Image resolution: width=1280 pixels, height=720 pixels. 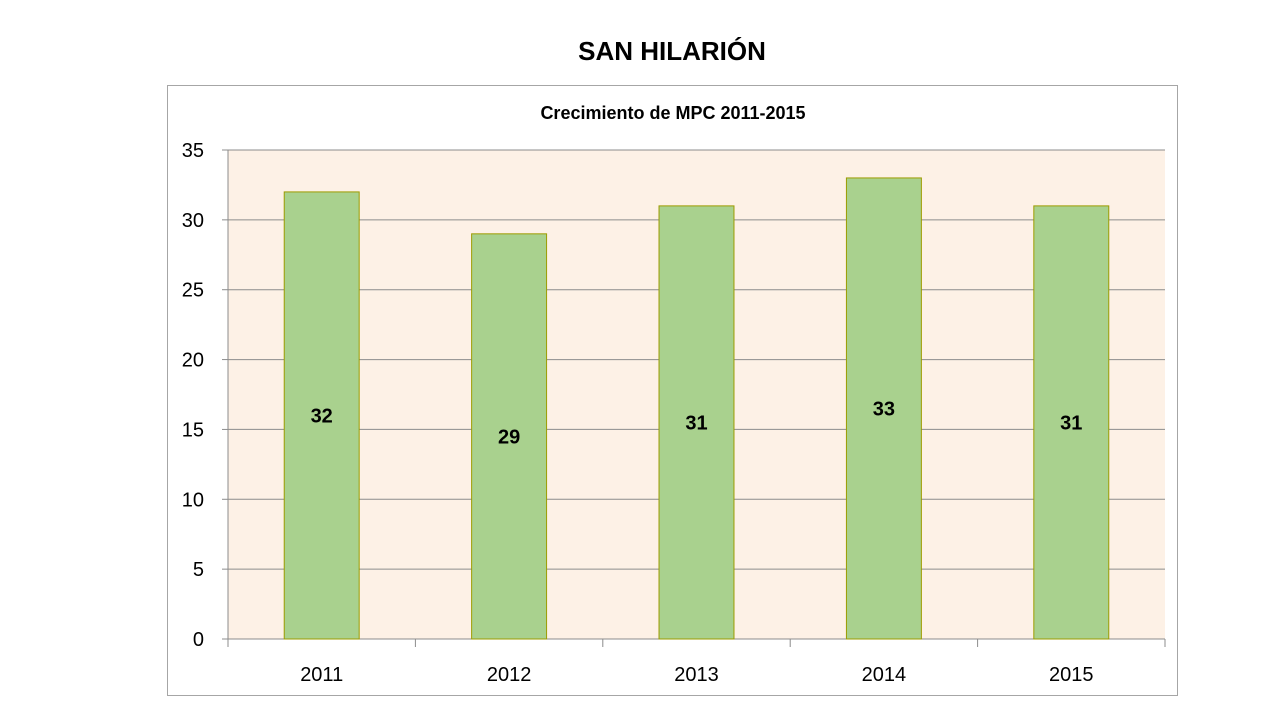 What do you see at coordinates (193, 361) in the screenshot?
I see `y-tick-label: 20` at bounding box center [193, 361].